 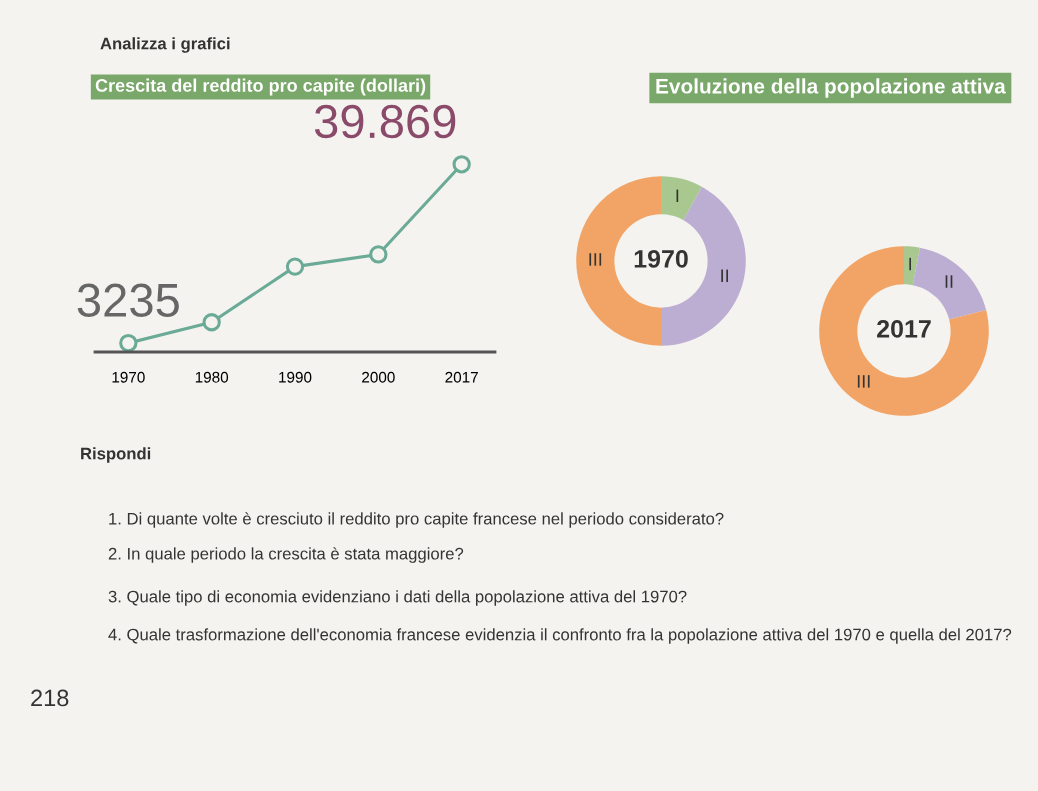 What do you see at coordinates (116, 455) in the screenshot?
I see `text: Rispondi` at bounding box center [116, 455].